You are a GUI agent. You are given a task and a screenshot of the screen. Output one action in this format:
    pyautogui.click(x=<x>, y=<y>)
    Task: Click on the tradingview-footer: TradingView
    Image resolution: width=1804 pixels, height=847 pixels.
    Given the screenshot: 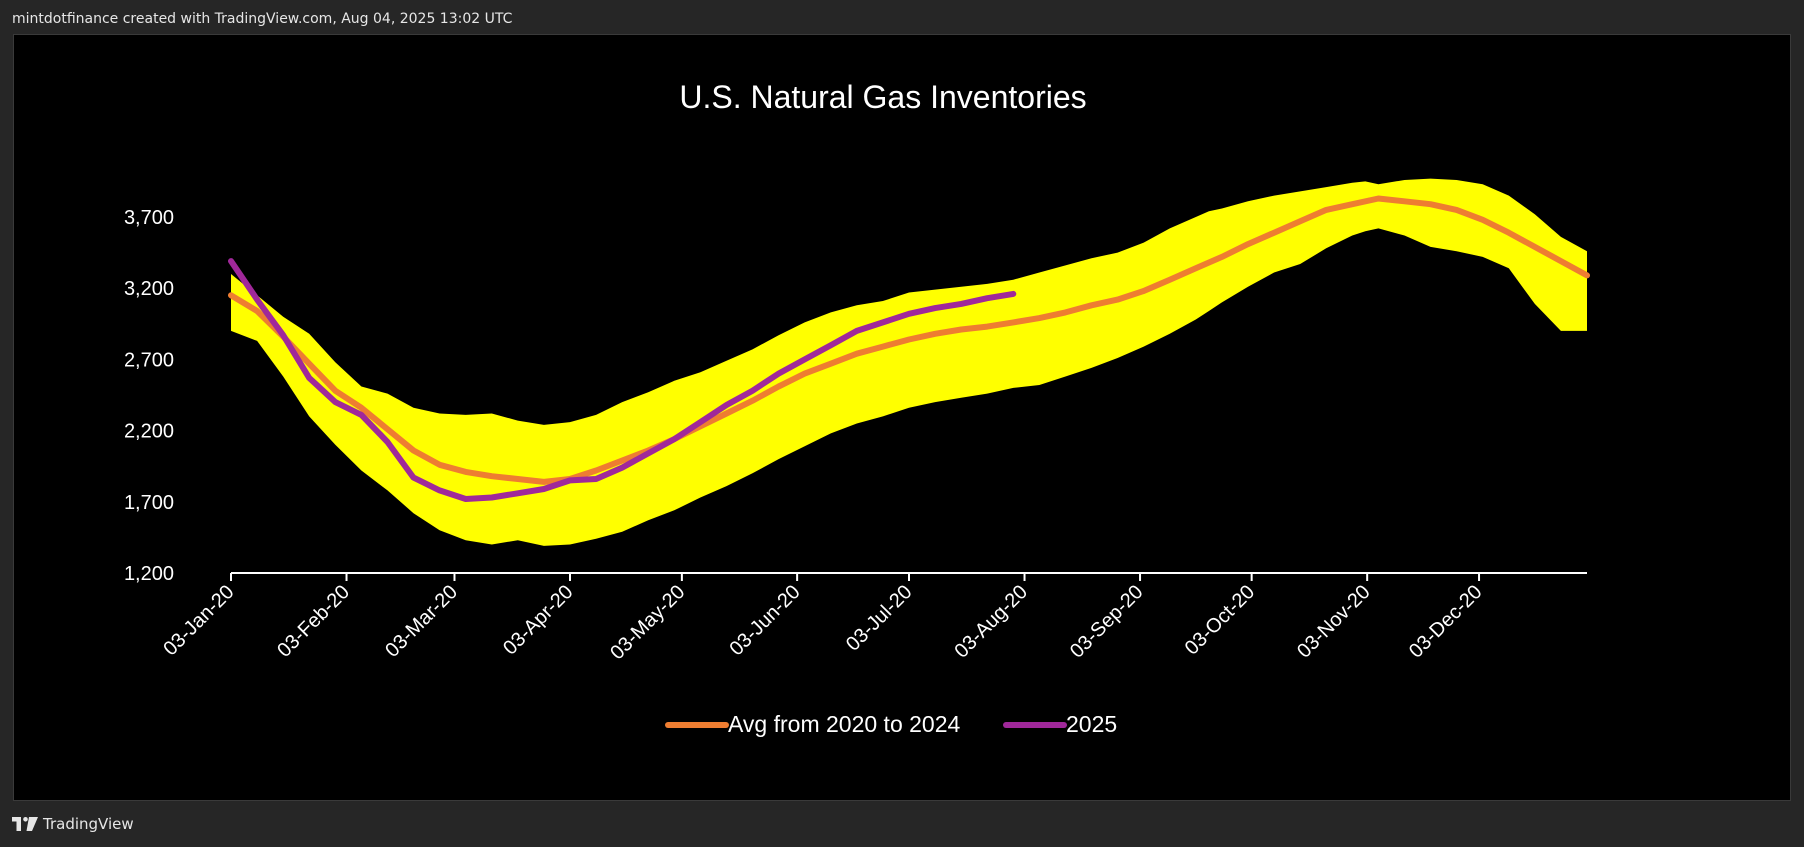 What is the action you would take?
    pyautogui.click(x=73, y=824)
    